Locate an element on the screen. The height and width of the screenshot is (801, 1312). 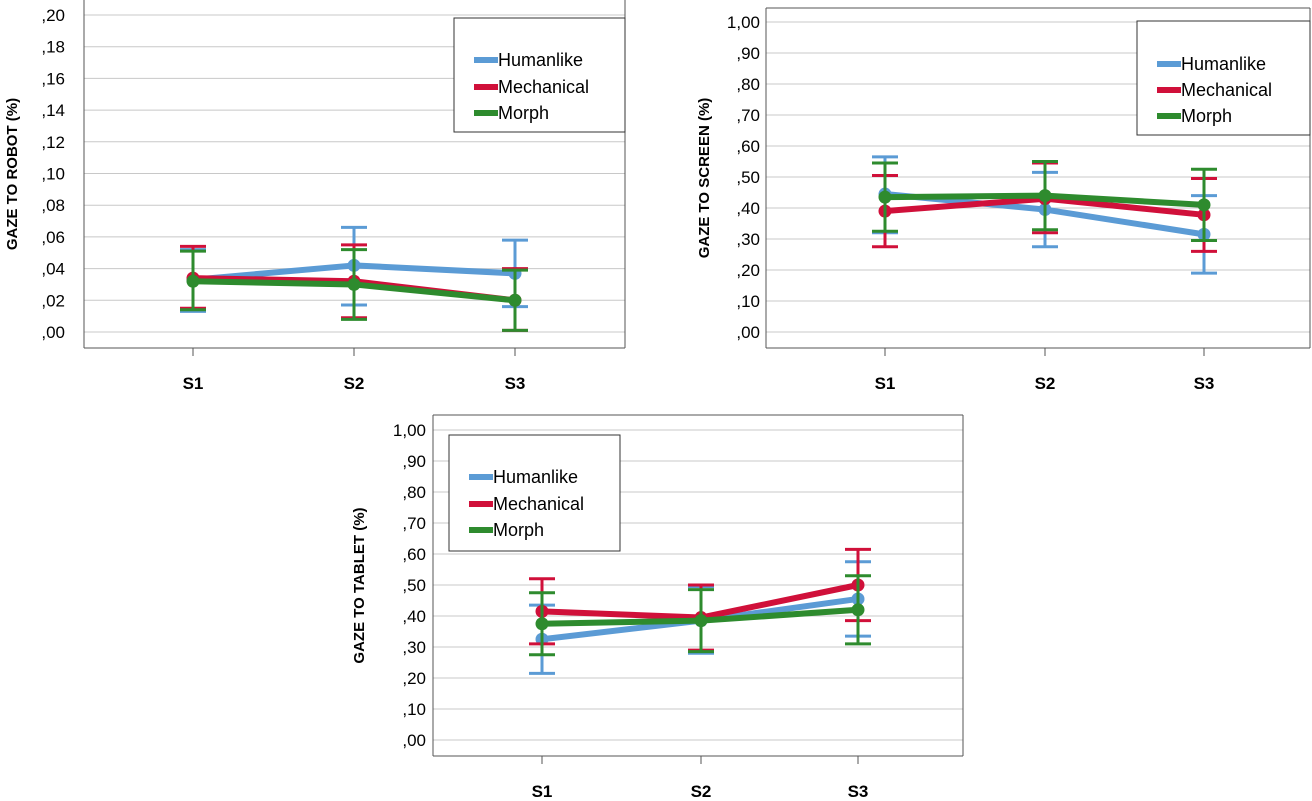
y-axis-title: GAZE TO TABLET (%) is located at coordinates (359, 585).